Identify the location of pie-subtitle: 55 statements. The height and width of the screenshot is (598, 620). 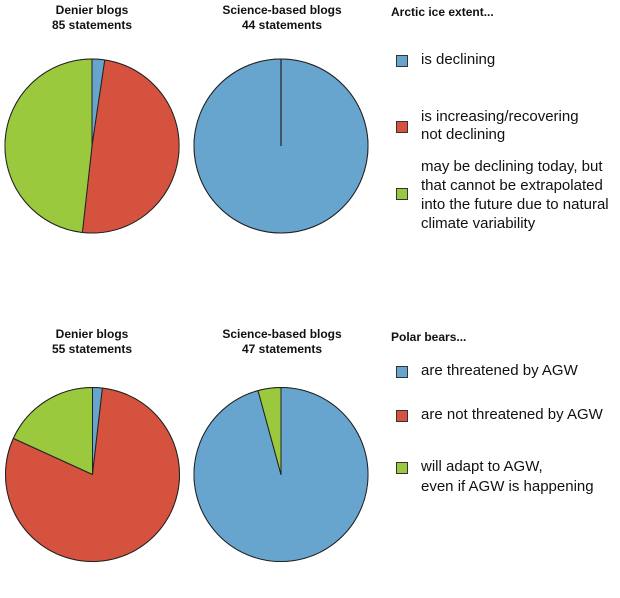
(92, 349).